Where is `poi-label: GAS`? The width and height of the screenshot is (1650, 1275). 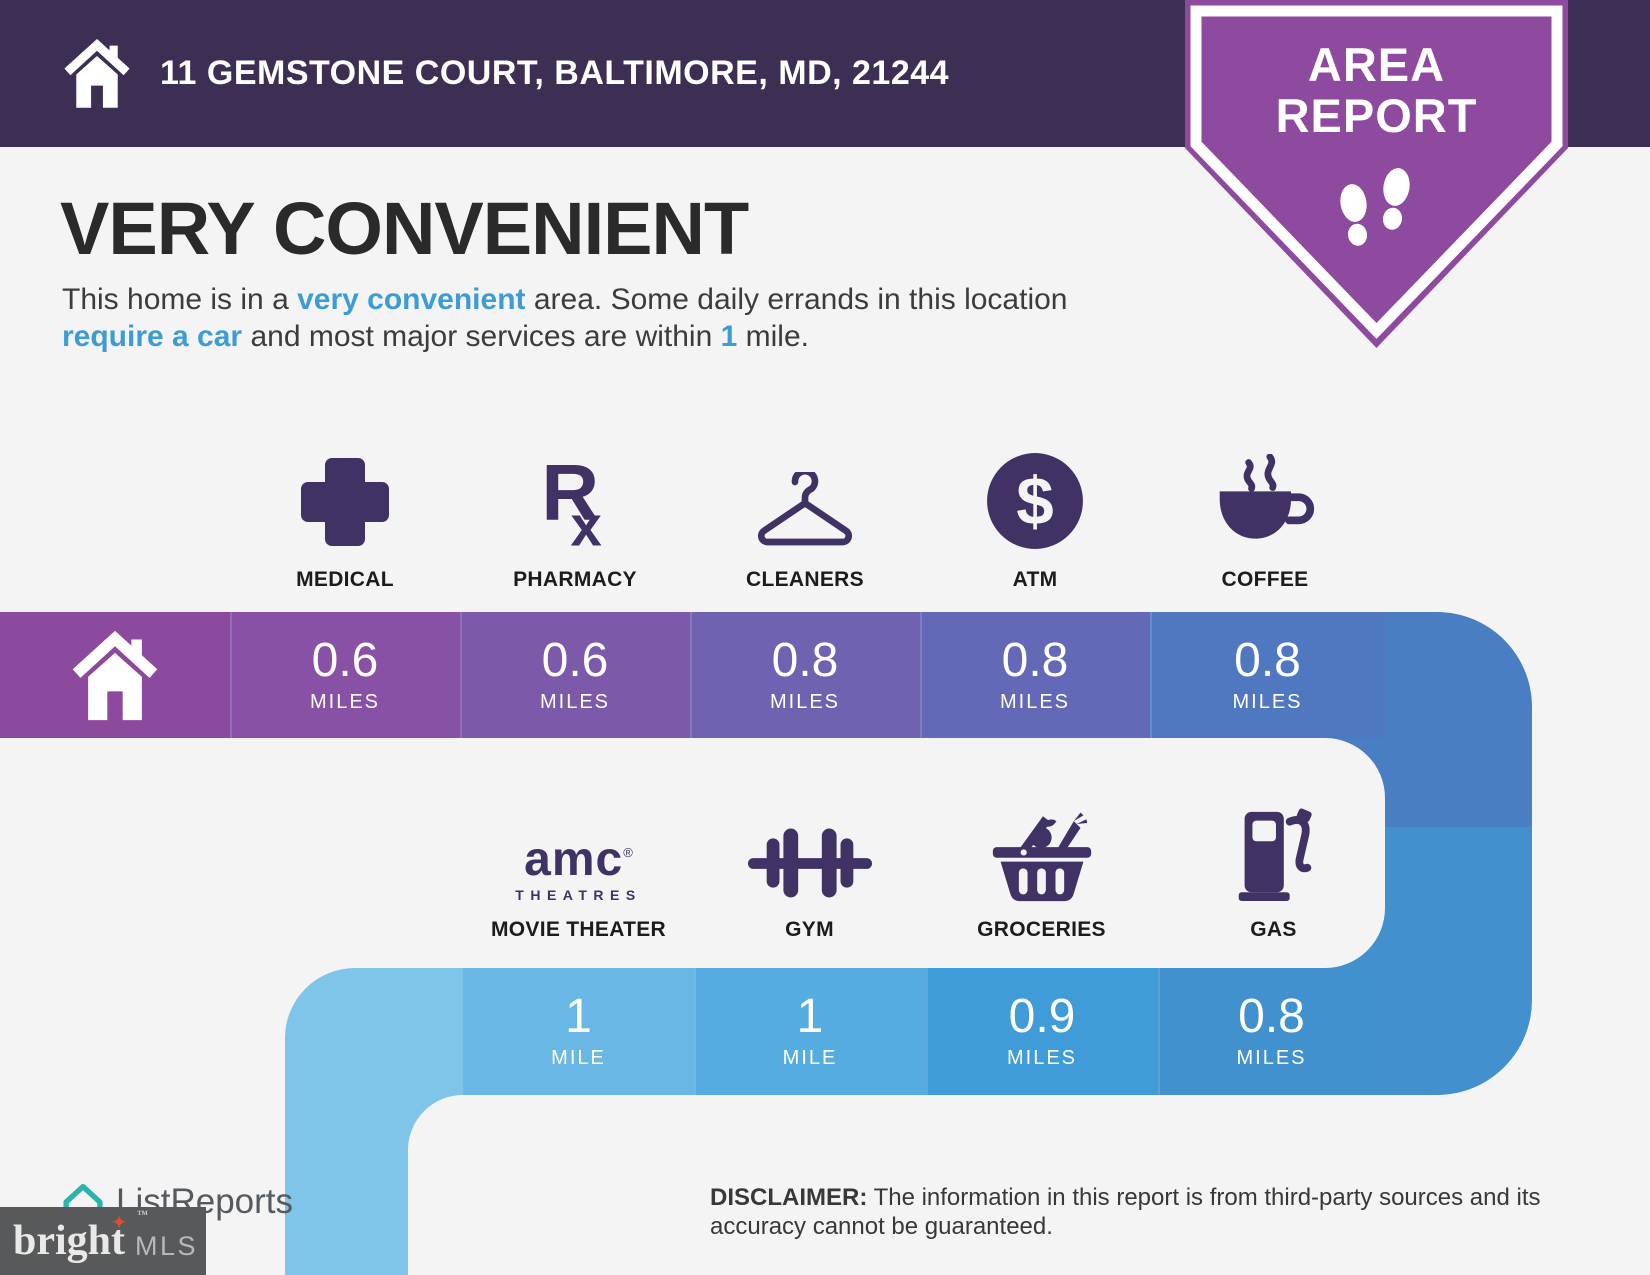 poi-label: GAS is located at coordinates (1273, 929).